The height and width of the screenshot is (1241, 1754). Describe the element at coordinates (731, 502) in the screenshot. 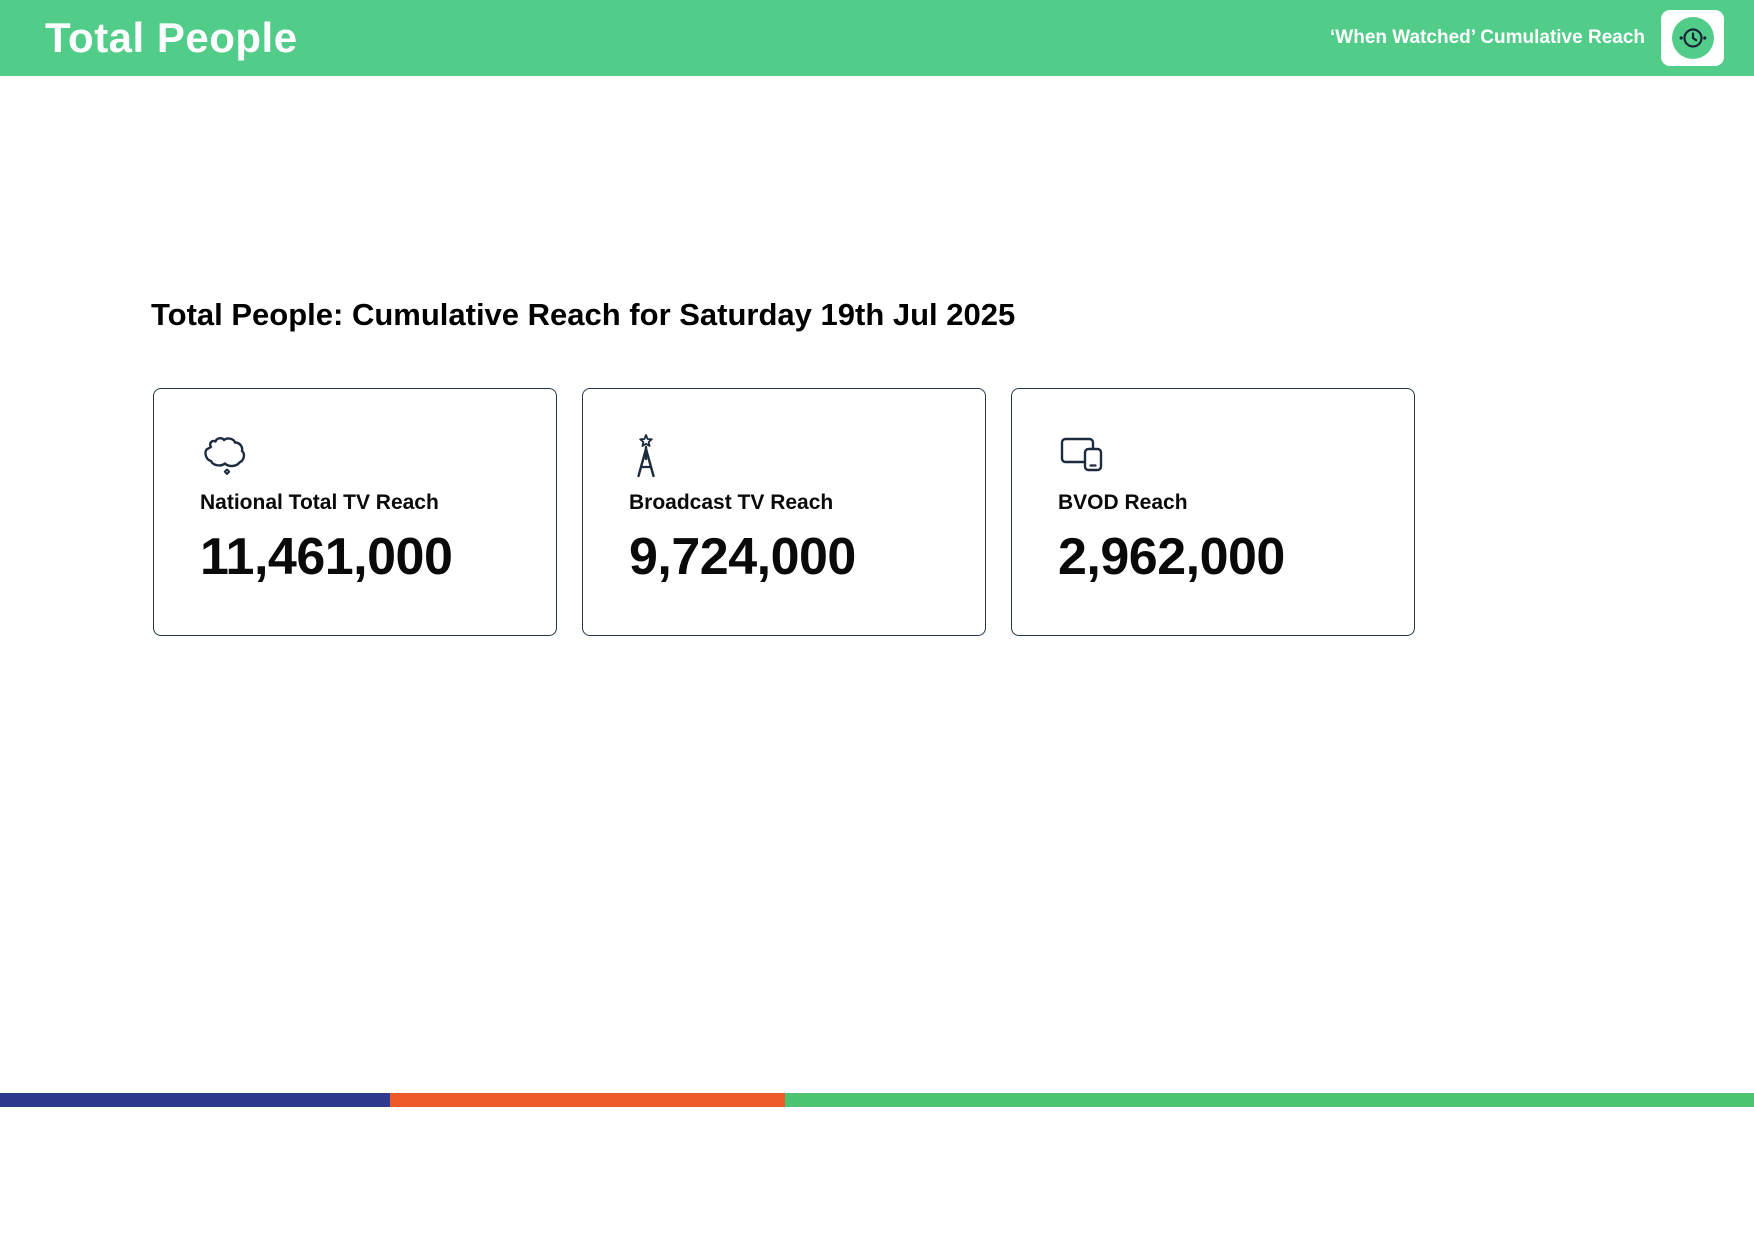

I see `card-label: Broadcast TV Reach` at that location.